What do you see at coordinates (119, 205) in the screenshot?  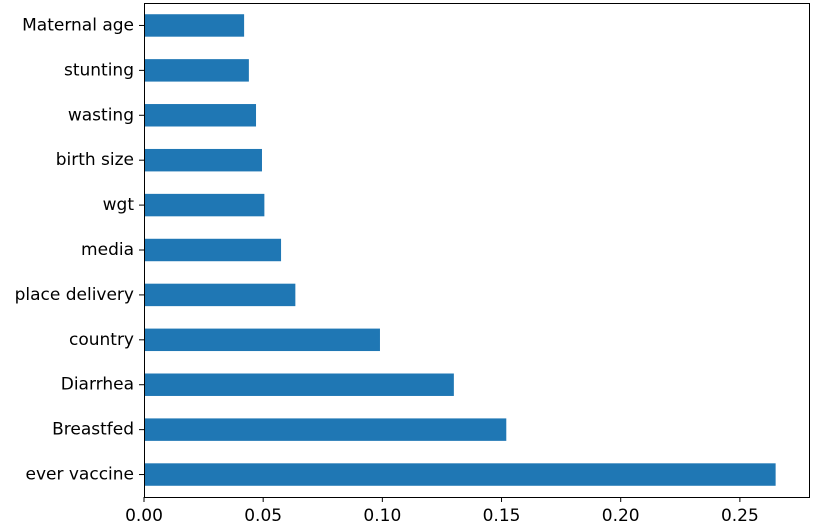 I see `y-tick-label: wgt` at bounding box center [119, 205].